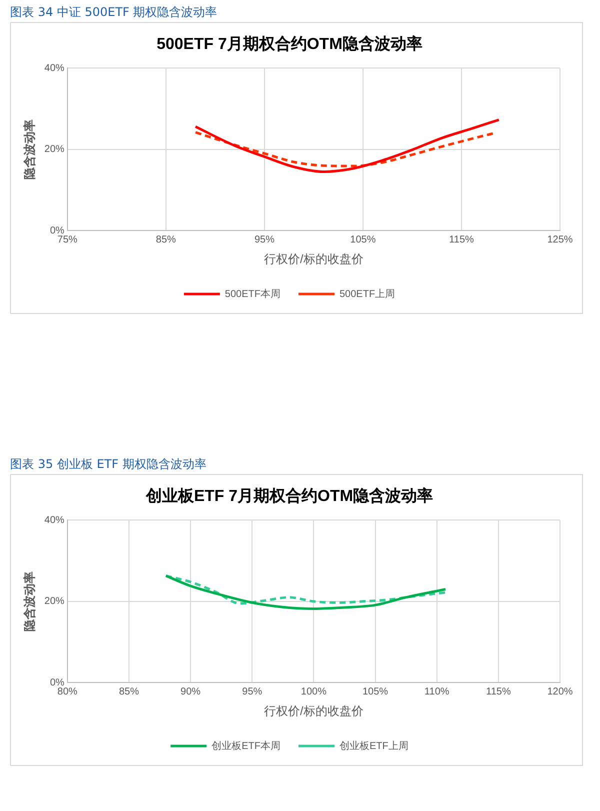  What do you see at coordinates (289, 44) in the screenshot?
I see `chart-title: 500ETF 7月期权合约OTM隐含波动率` at bounding box center [289, 44].